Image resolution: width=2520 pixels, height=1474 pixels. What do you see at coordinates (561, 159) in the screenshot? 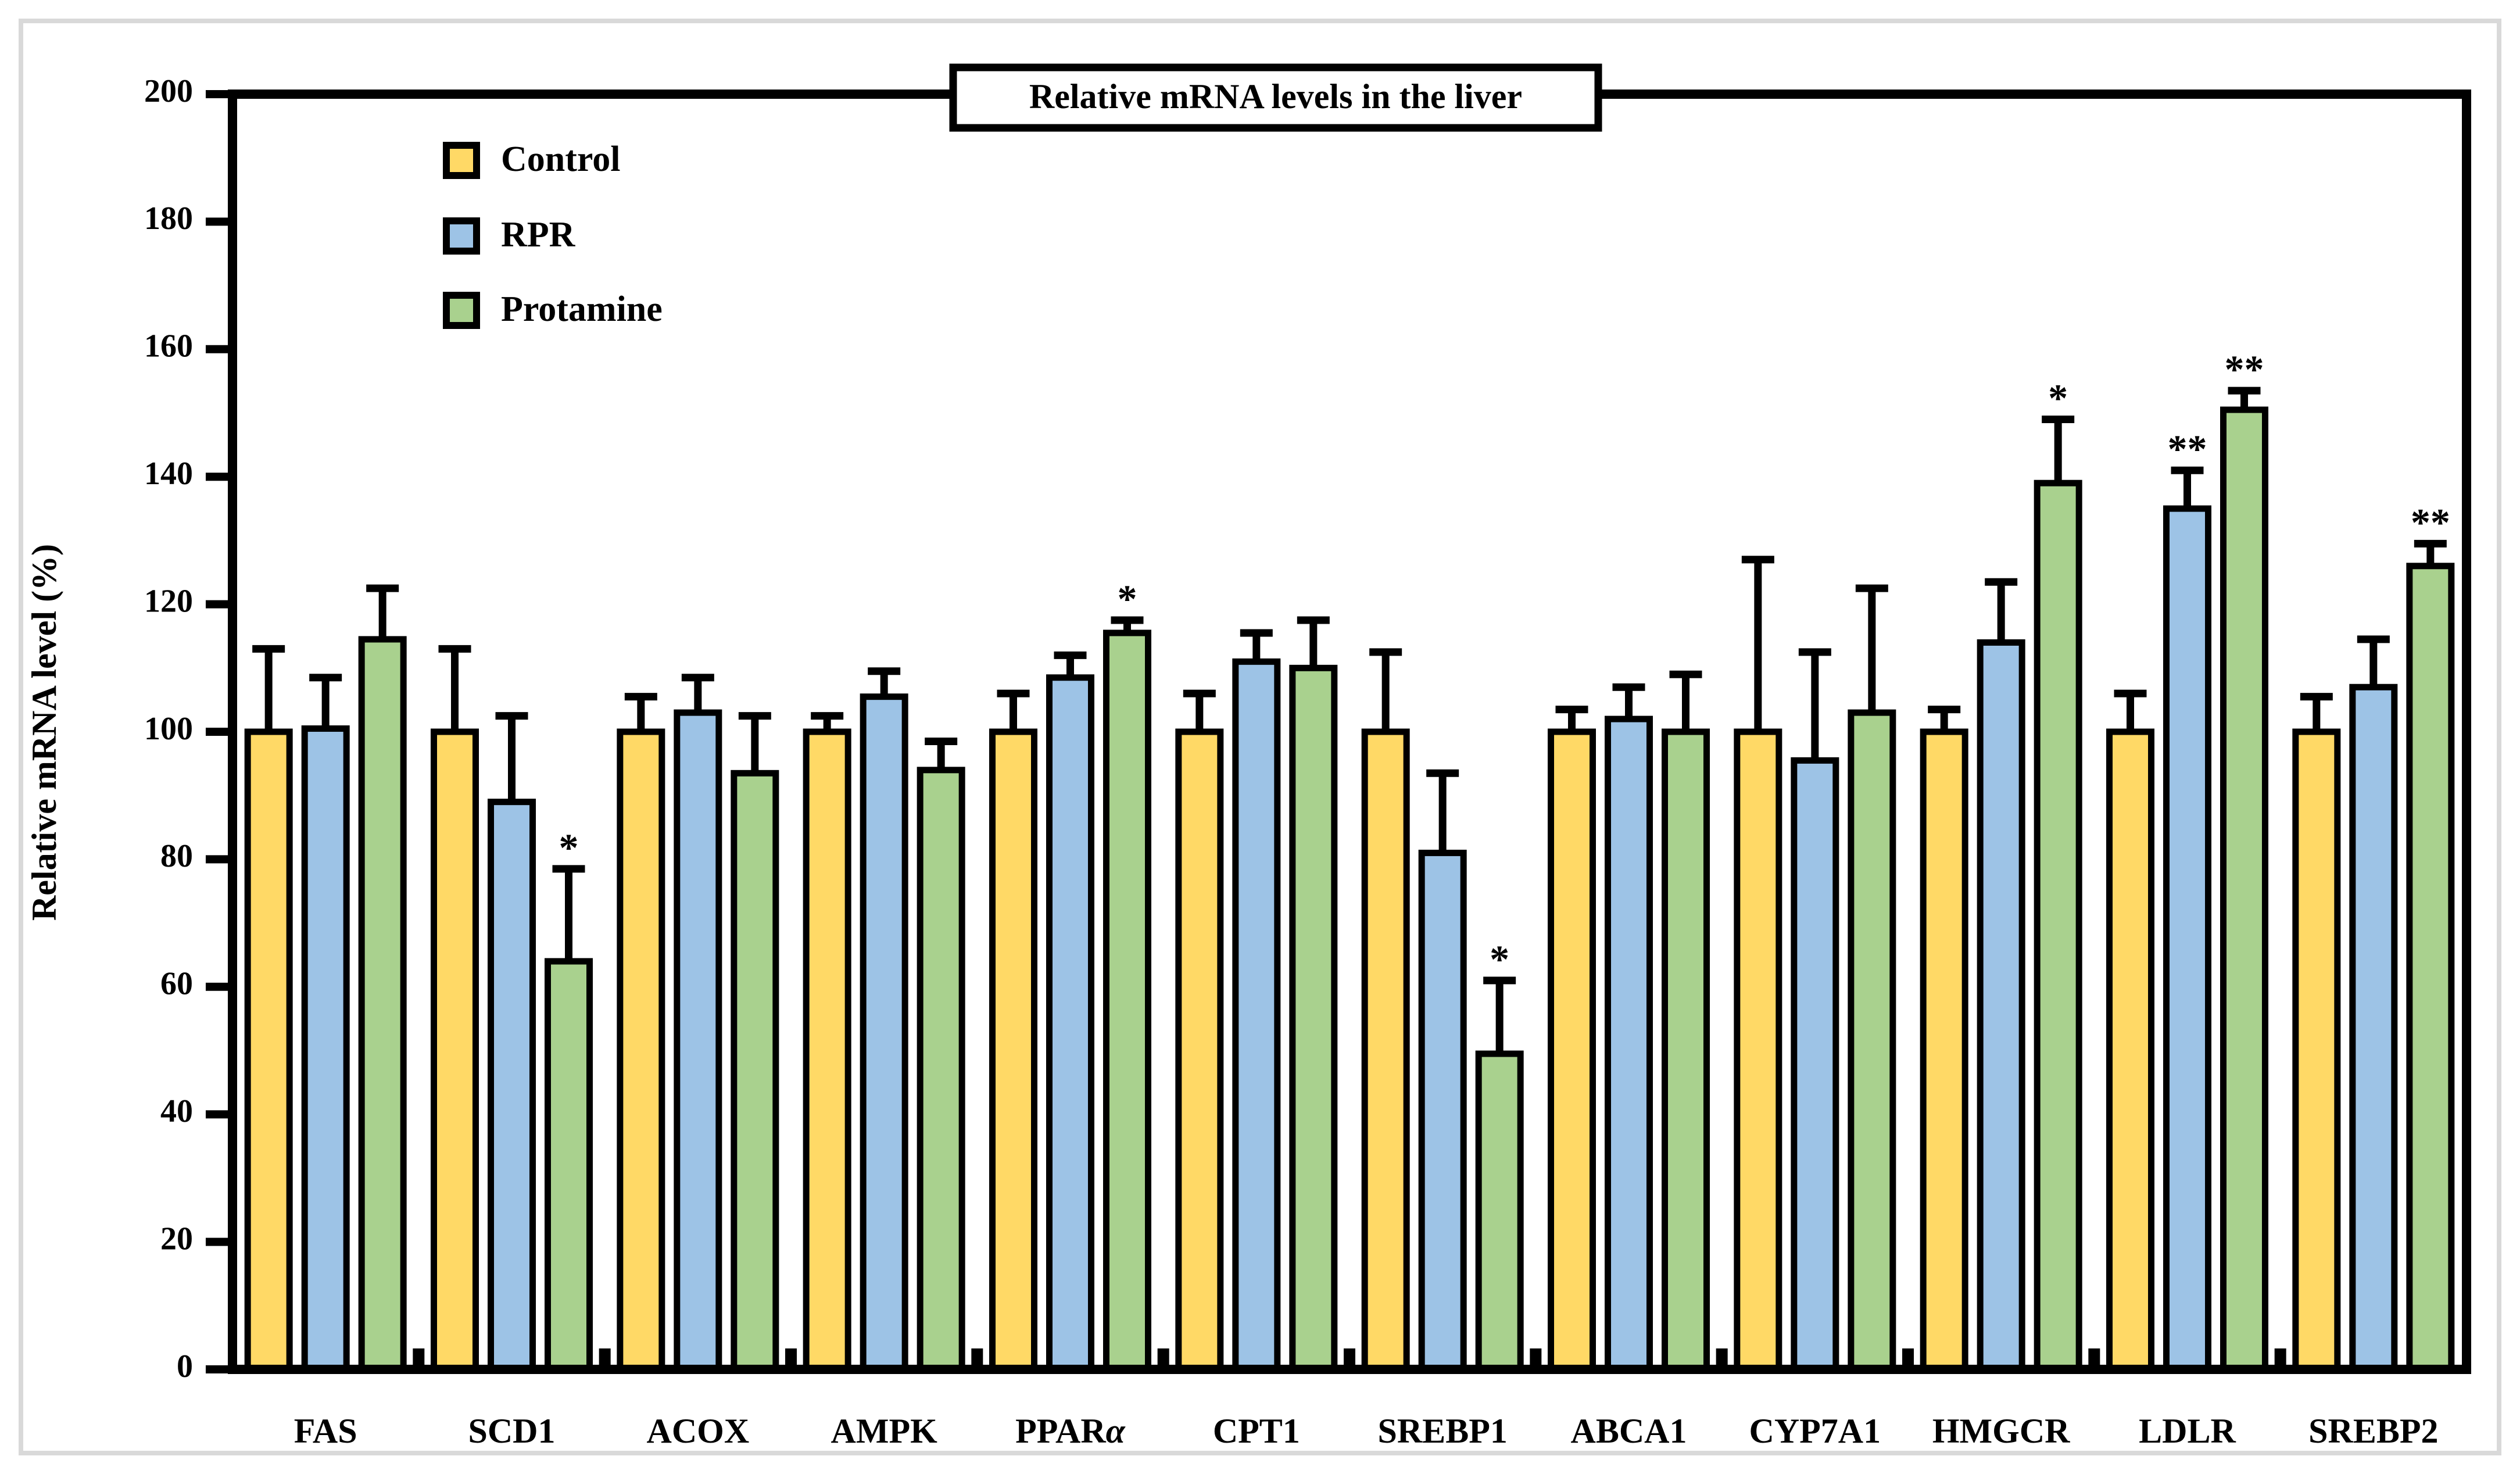
I see `legend-label-control: Control` at bounding box center [561, 159].